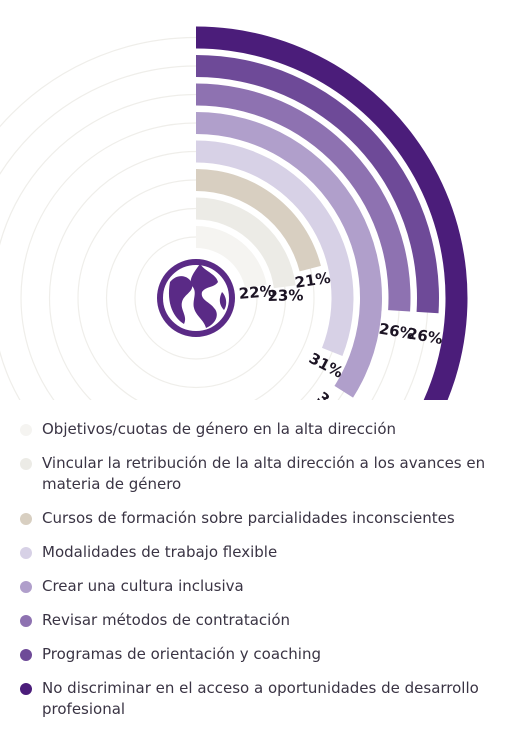 The width and height of the screenshot is (526, 753). I want to click on legend-item: Modalidades de trabajo flexible, so click(270, 552).